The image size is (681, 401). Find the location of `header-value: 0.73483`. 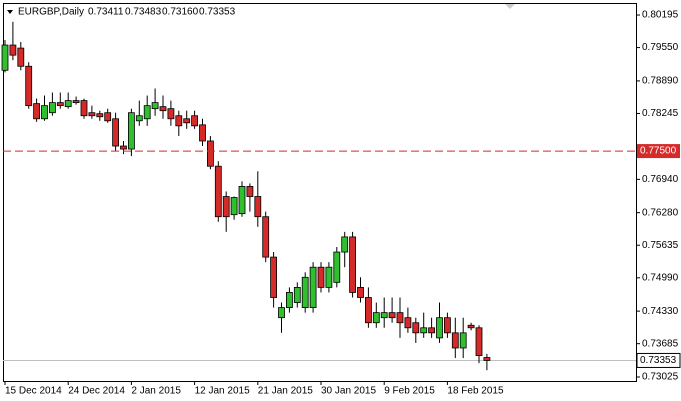

header-value: 0.73483 is located at coordinates (143, 12).